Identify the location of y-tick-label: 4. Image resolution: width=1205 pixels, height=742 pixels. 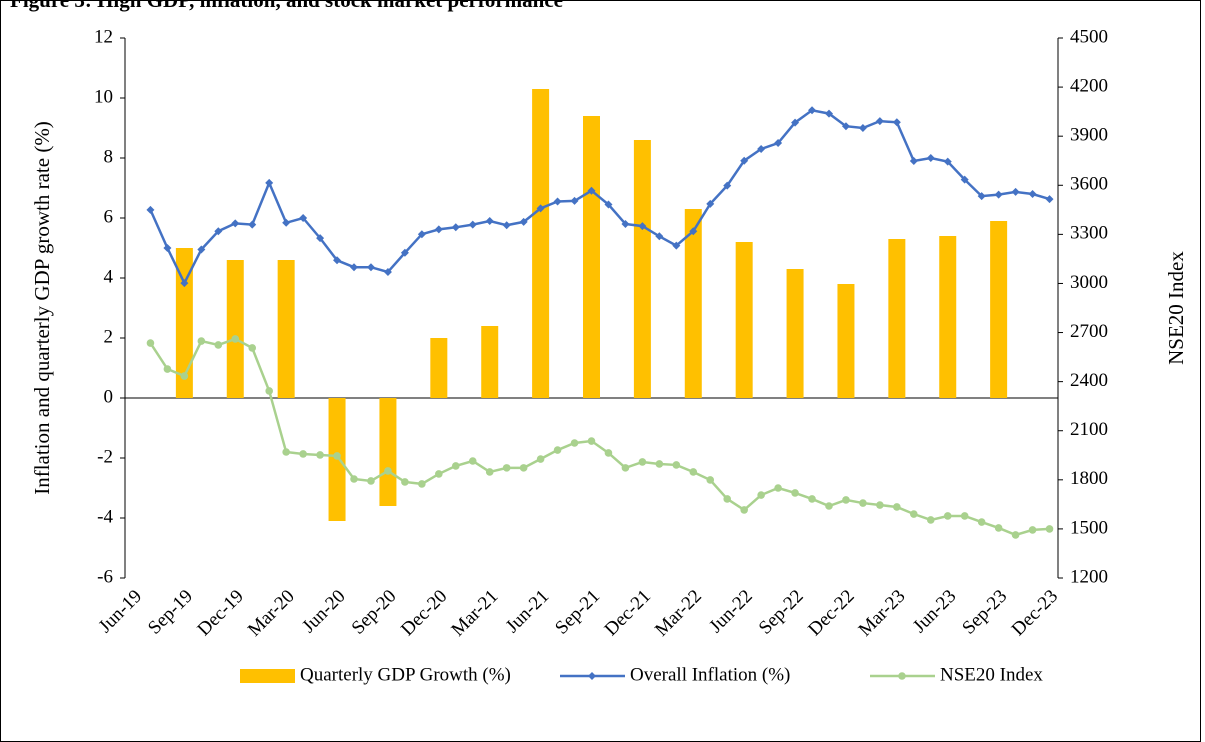
(109, 276).